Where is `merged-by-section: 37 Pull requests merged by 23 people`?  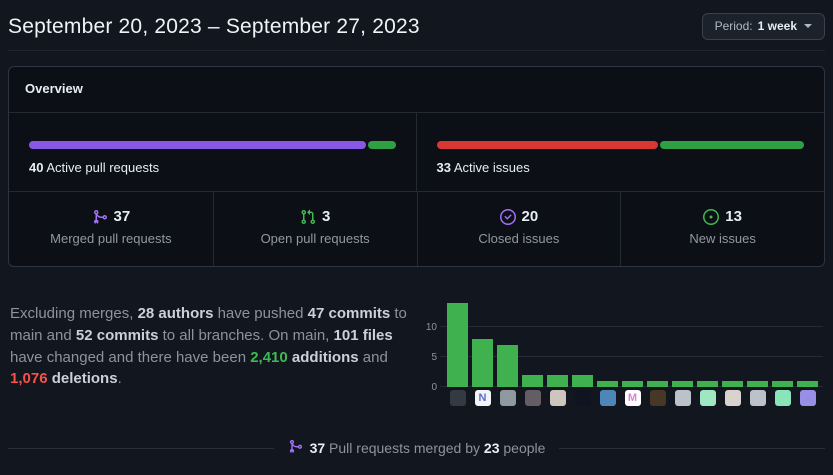 merged-by-section: 37 Pull requests merged by 23 people is located at coordinates (416, 448).